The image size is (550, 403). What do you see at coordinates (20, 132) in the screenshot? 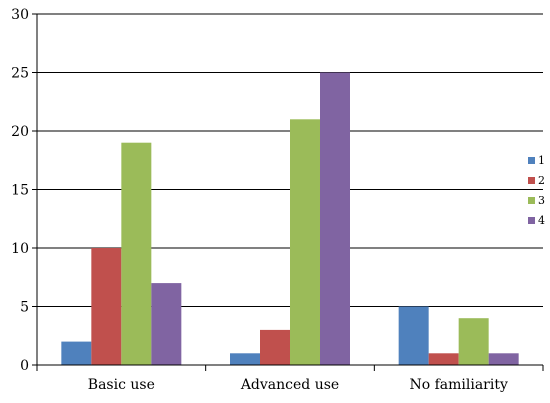
I see `y-tick-label: 20` at bounding box center [20, 132].